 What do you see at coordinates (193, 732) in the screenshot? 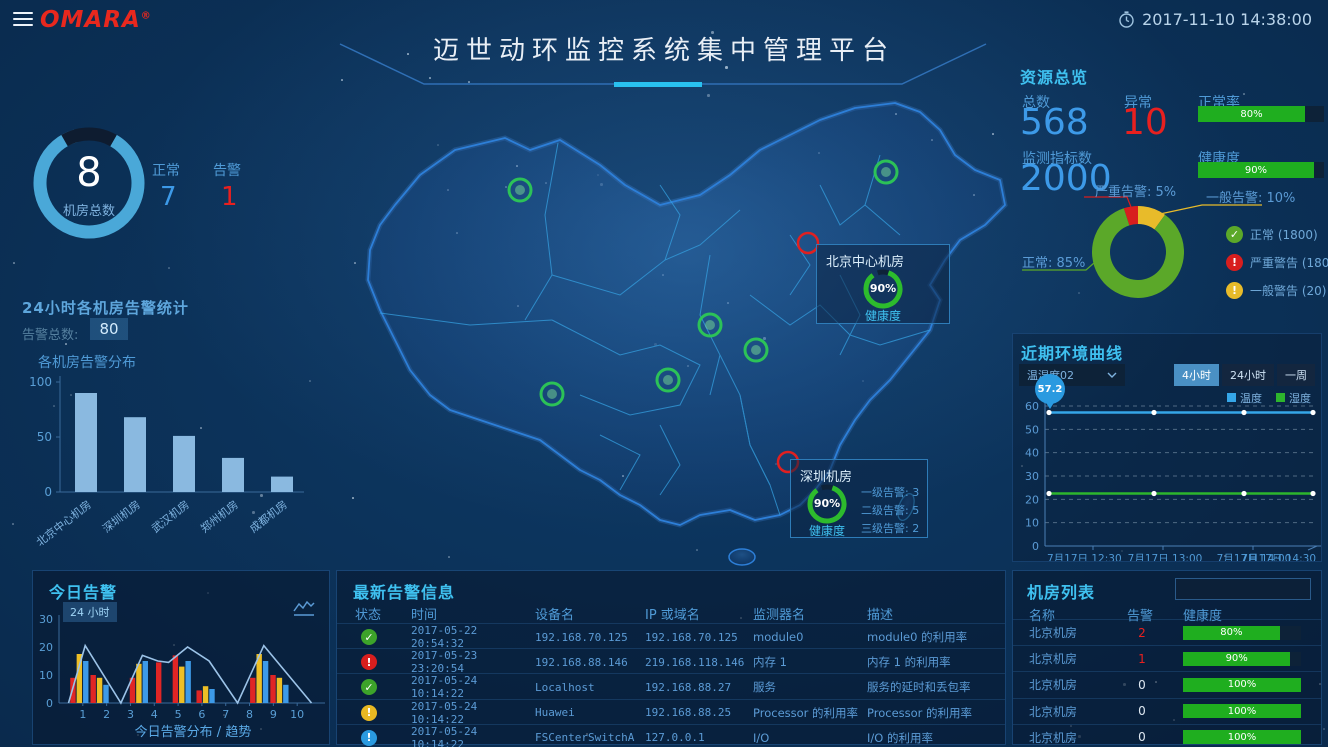
I see `svg-text: 今日告警分布 / 趋势` at bounding box center [193, 732].